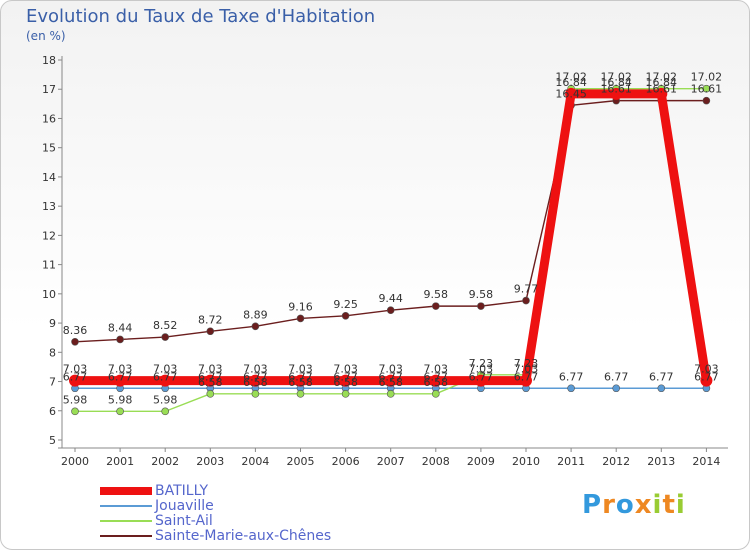 The width and height of the screenshot is (750, 550). Describe the element at coordinates (255, 461) in the screenshot. I see `x-tick-label: 2004` at that location.